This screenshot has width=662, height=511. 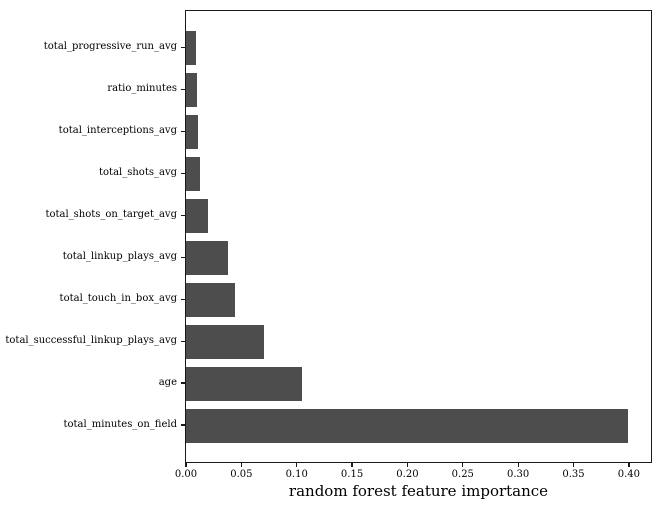 What do you see at coordinates (91, 341) in the screenshot?
I see `y-tick-label: total_successful_linkup_plays_avg` at bounding box center [91, 341].